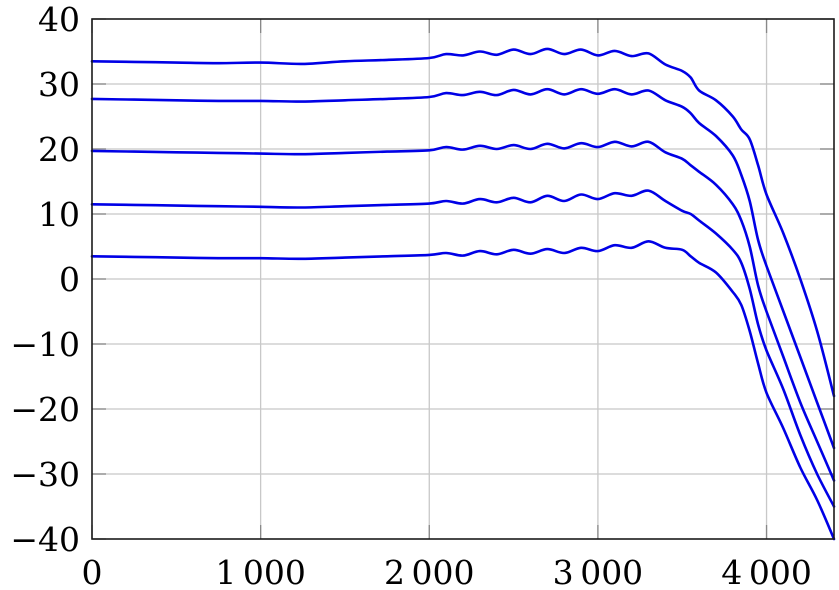  What do you see at coordinates (45, 344) in the screenshot?
I see `y-tick-label: −10` at bounding box center [45, 344].